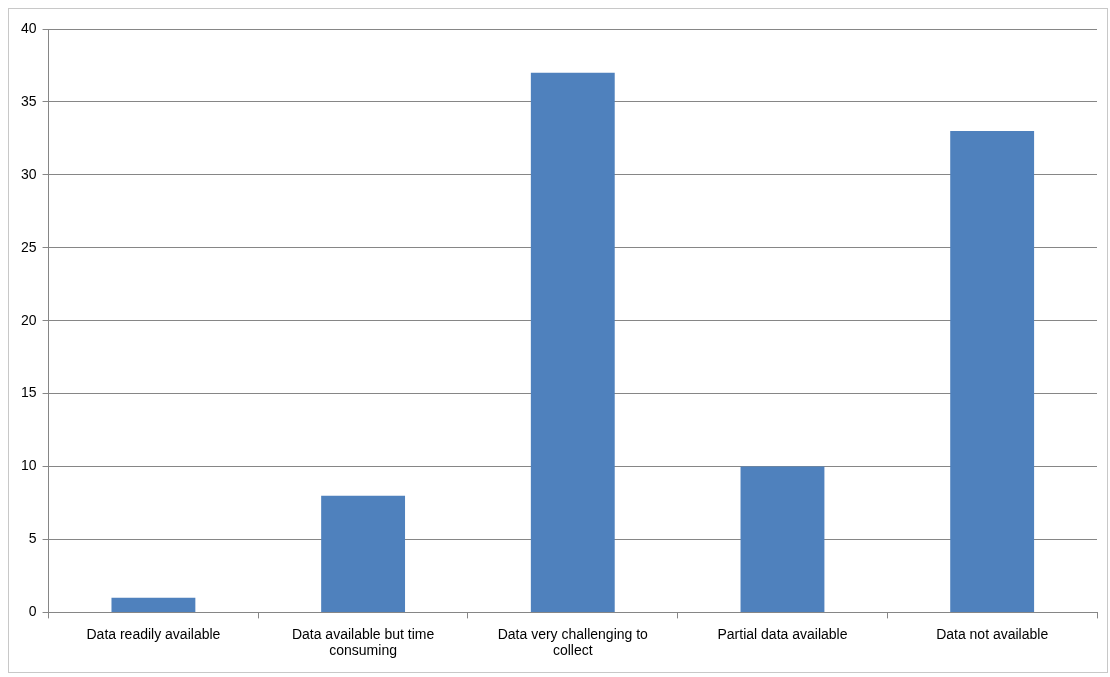 The width and height of the screenshot is (1110, 677). Describe the element at coordinates (992, 633) in the screenshot. I see `x-tick-label: Data not available` at that location.